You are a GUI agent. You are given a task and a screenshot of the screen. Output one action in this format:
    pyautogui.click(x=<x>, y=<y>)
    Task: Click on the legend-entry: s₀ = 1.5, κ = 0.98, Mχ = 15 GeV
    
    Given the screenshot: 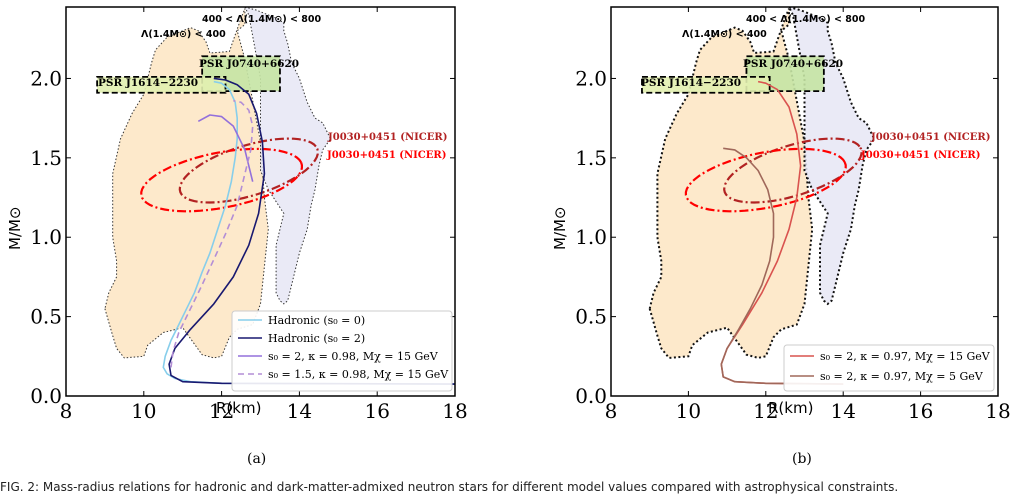 What is the action you would take?
    pyautogui.click(x=358, y=374)
    